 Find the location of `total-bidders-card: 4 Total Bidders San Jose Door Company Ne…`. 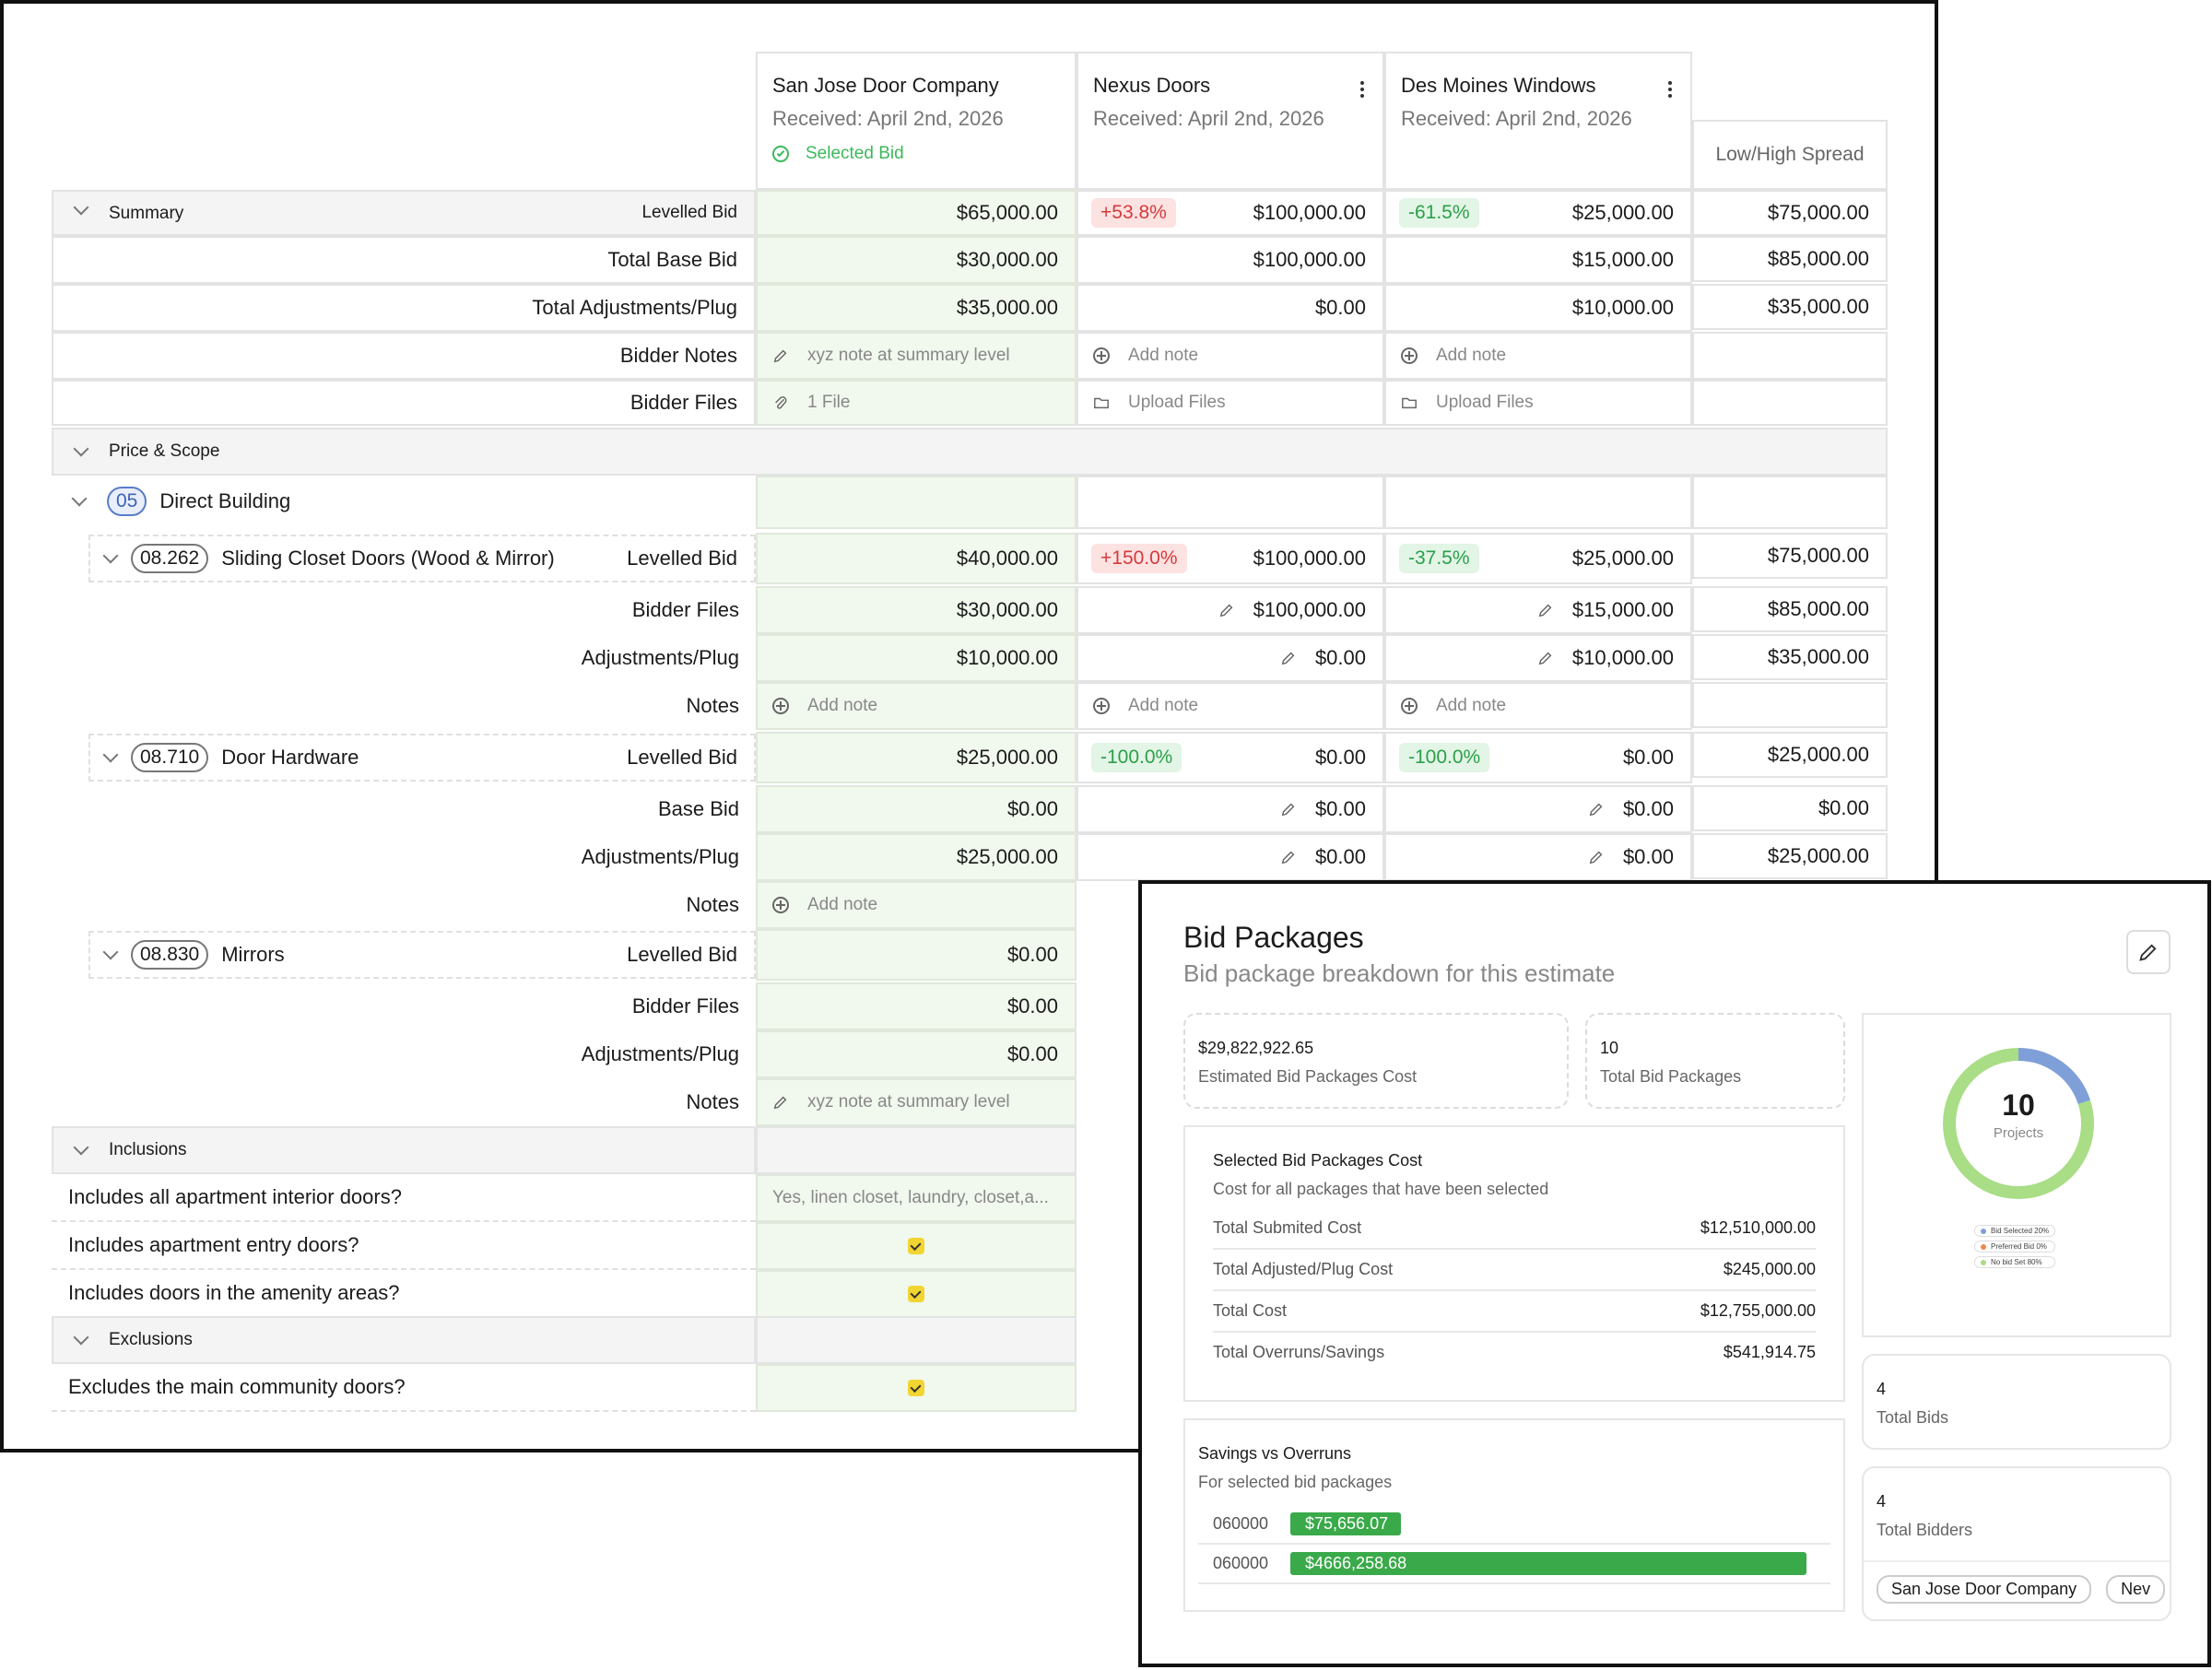

total-bidders-card: 4 Total Bidders San Jose Door Company Ne… is located at coordinates (2016, 1544).